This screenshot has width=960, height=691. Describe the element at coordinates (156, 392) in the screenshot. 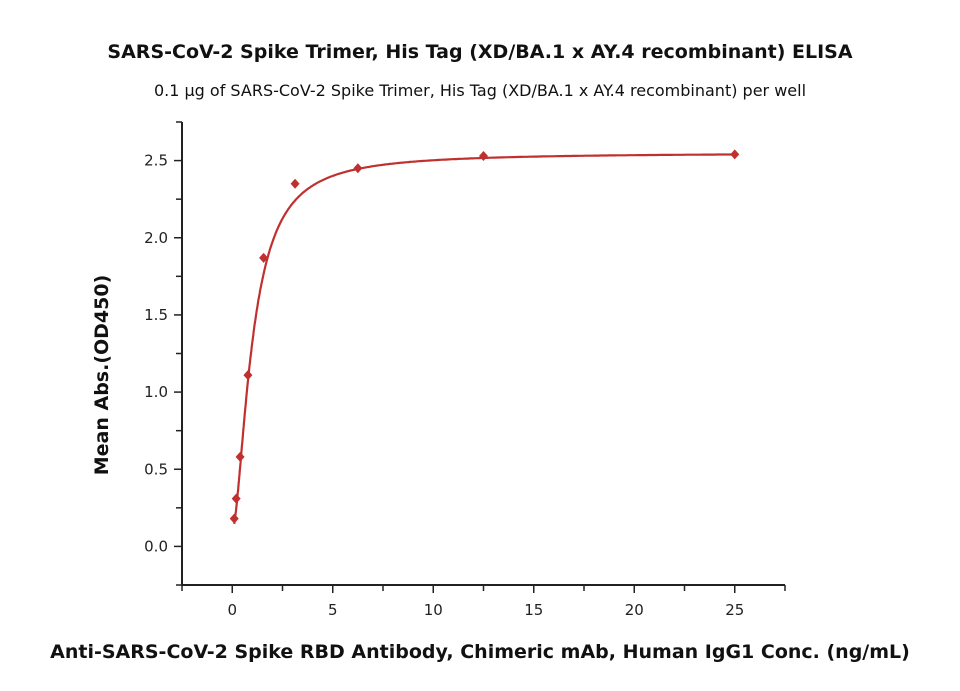

I see `y-tick-label: 1.0` at that location.